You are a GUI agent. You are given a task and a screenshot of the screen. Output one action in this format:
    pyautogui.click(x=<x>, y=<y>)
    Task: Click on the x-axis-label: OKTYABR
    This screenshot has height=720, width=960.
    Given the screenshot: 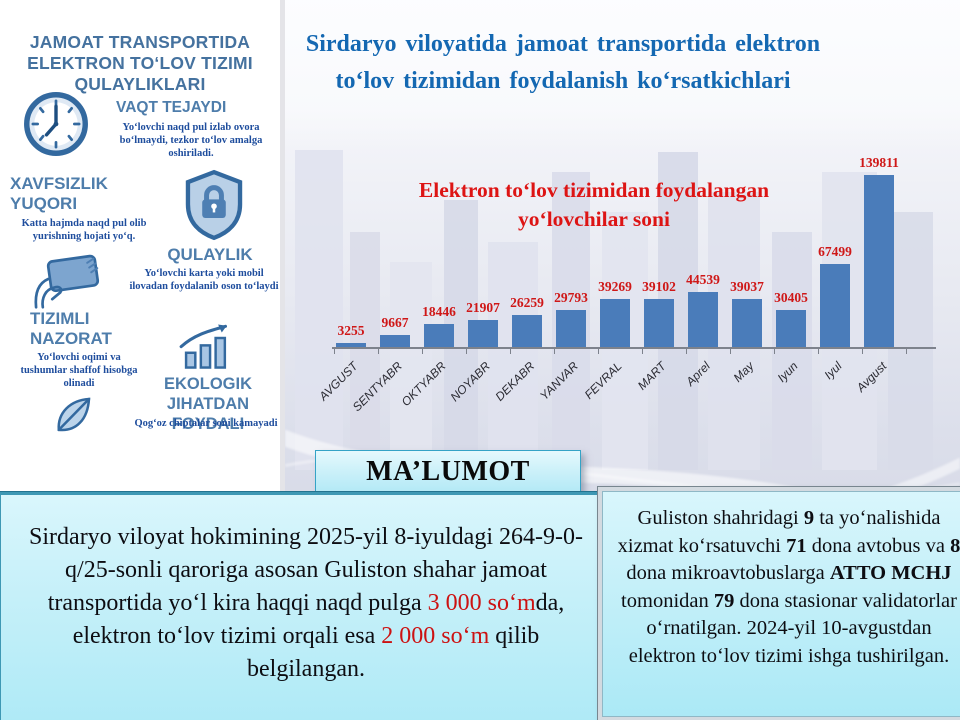 What is the action you would take?
    pyautogui.click(x=423, y=384)
    